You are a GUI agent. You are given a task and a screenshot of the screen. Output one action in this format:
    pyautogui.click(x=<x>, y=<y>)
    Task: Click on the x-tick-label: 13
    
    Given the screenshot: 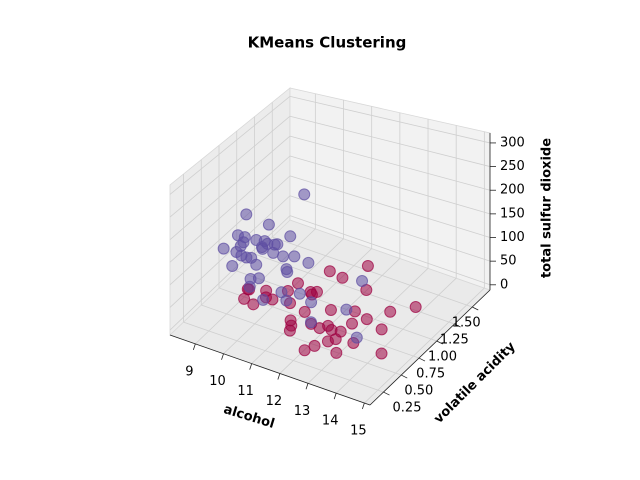 What is the action you would take?
    pyautogui.click(x=302, y=411)
    